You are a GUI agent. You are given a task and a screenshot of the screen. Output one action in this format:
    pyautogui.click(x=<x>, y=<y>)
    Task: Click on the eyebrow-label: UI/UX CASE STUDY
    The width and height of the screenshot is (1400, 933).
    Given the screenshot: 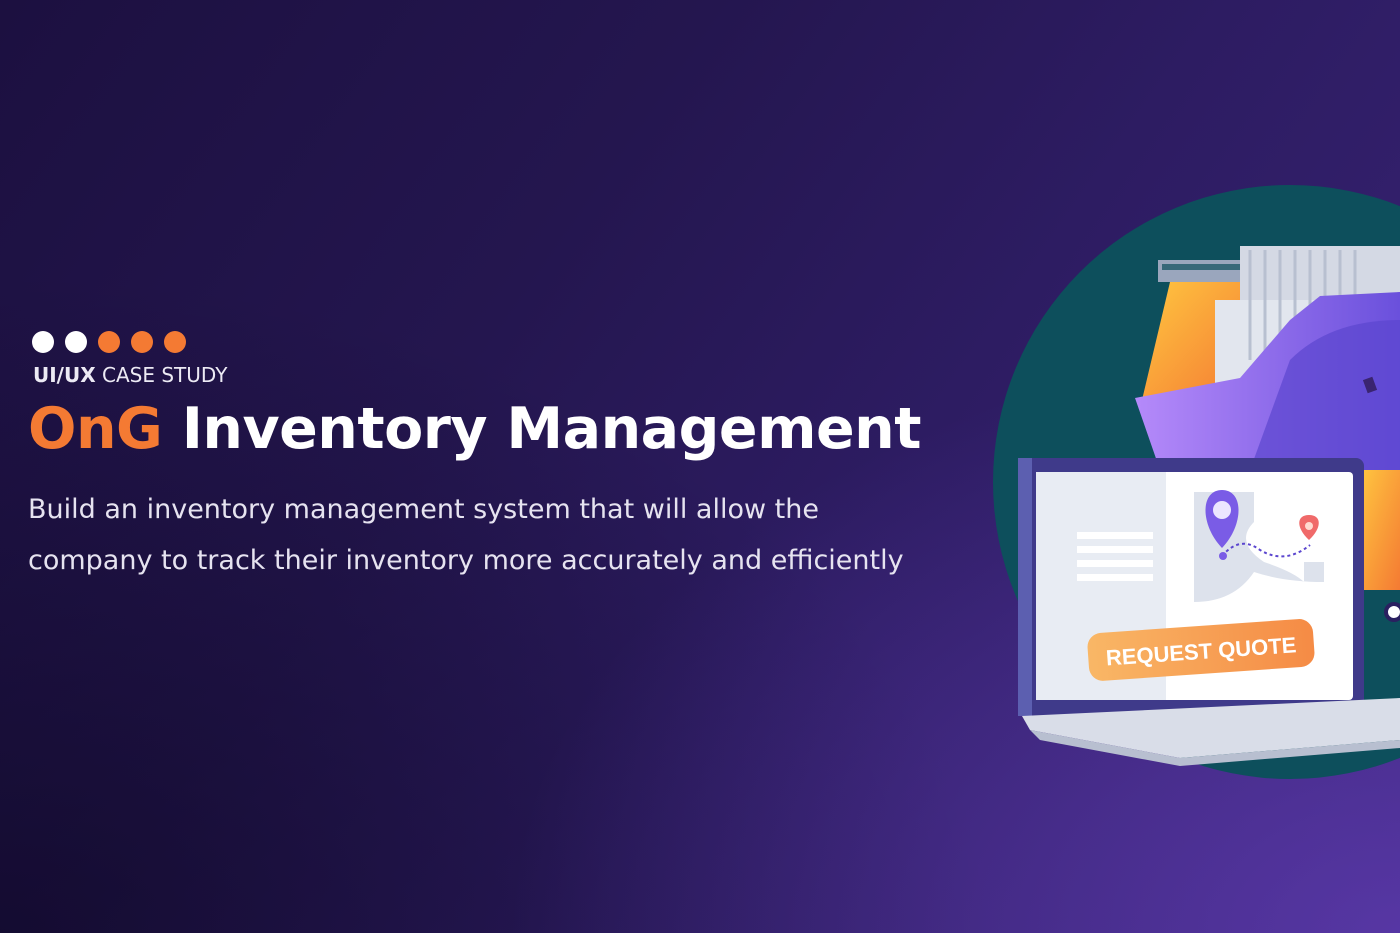 What is the action you would take?
    pyautogui.click(x=130, y=375)
    